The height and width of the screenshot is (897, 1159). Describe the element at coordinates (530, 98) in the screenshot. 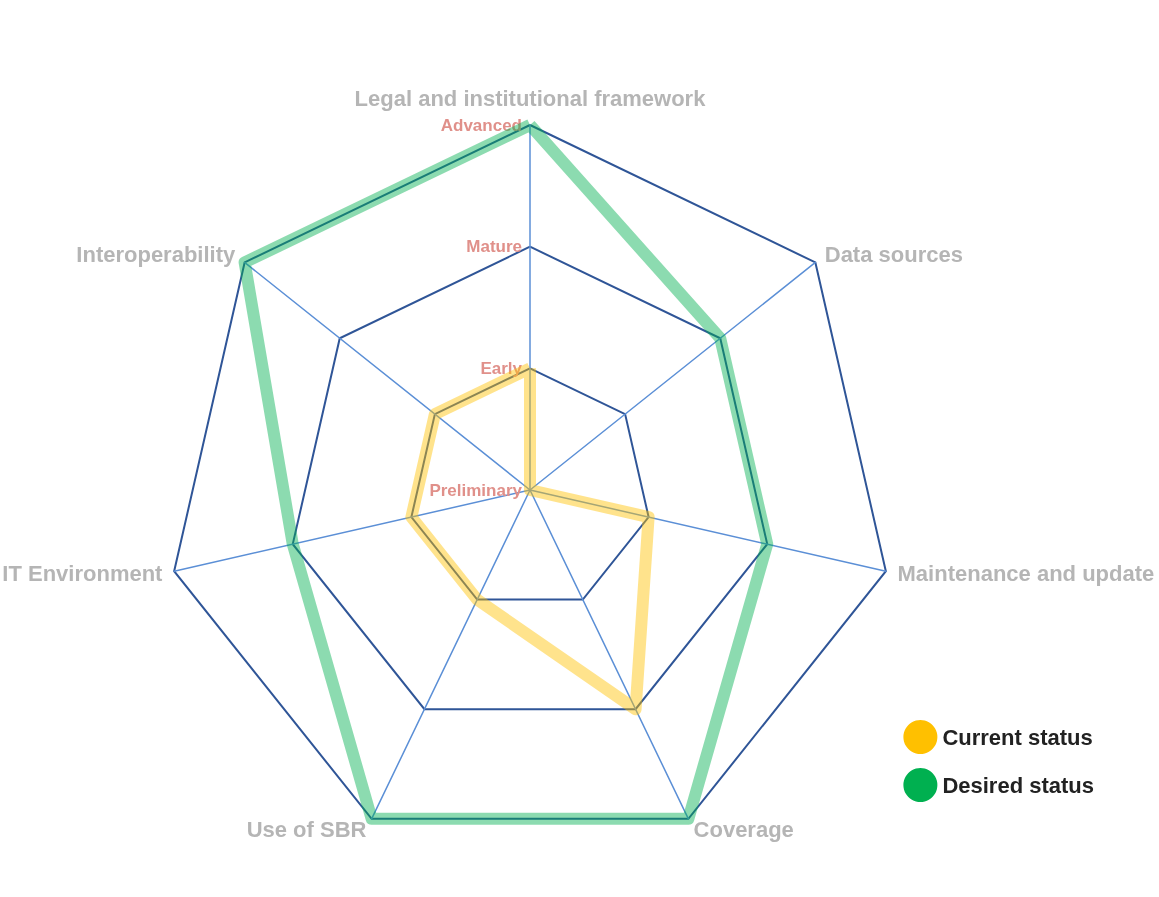

I see `spoke-label: Legal and institutional framework` at that location.